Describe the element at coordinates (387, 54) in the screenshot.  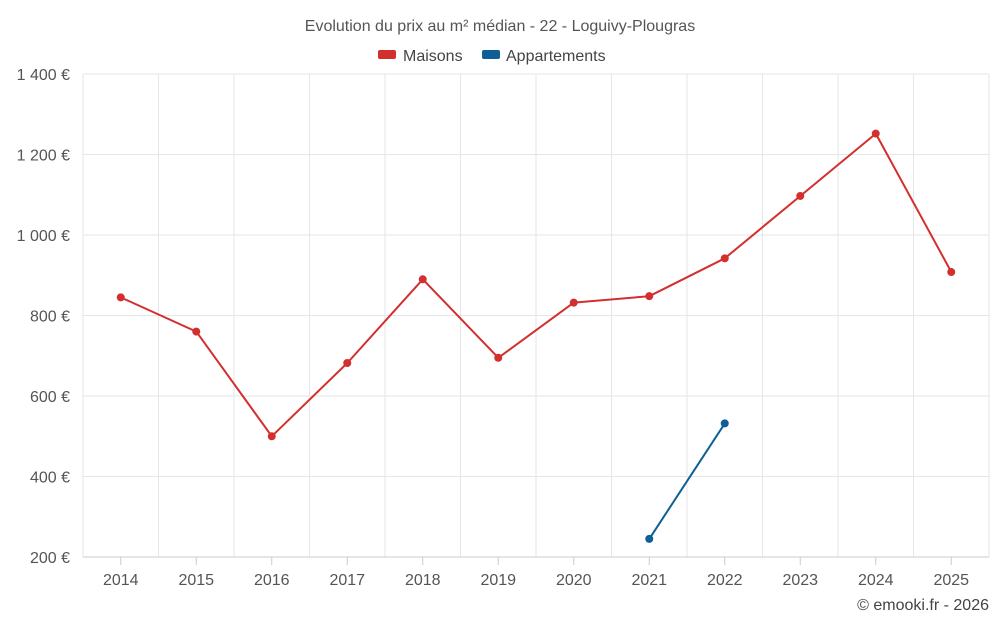
I see `legend-swatch-maisons` at that location.